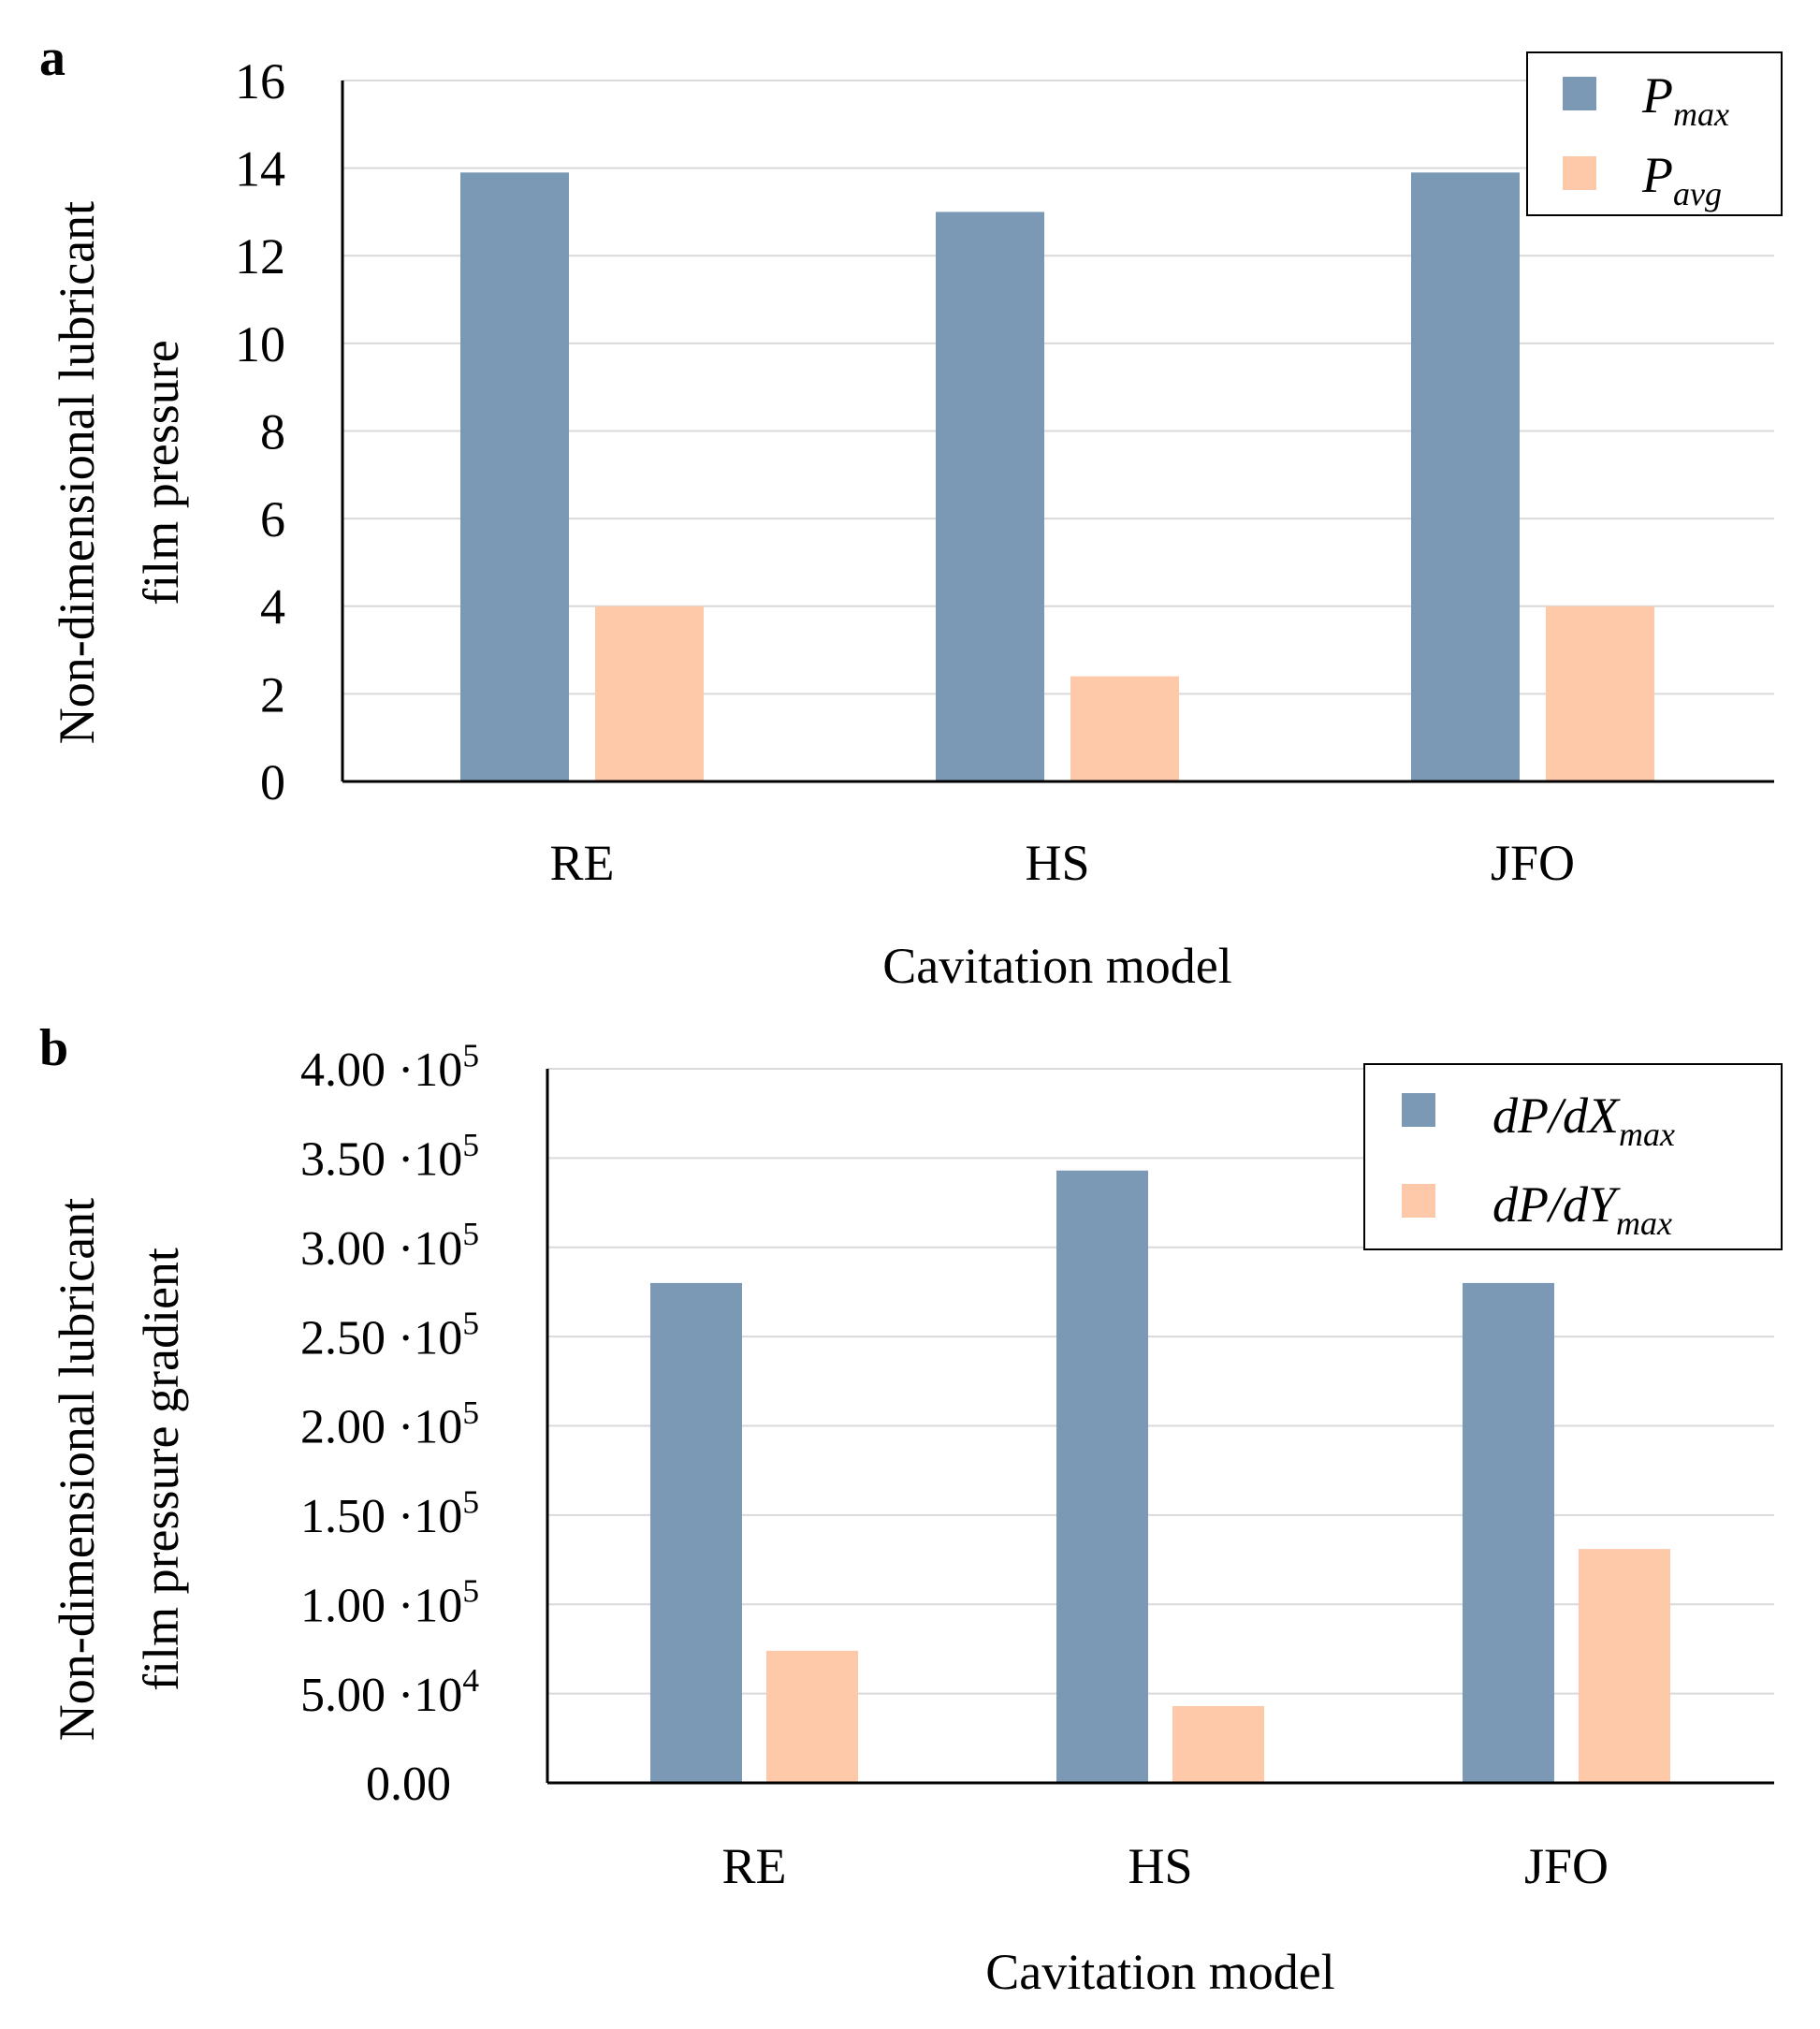 This screenshot has height=2029, width=1820. I want to click on panel-b-y-tick-label: 0.00, so click(408, 1784).